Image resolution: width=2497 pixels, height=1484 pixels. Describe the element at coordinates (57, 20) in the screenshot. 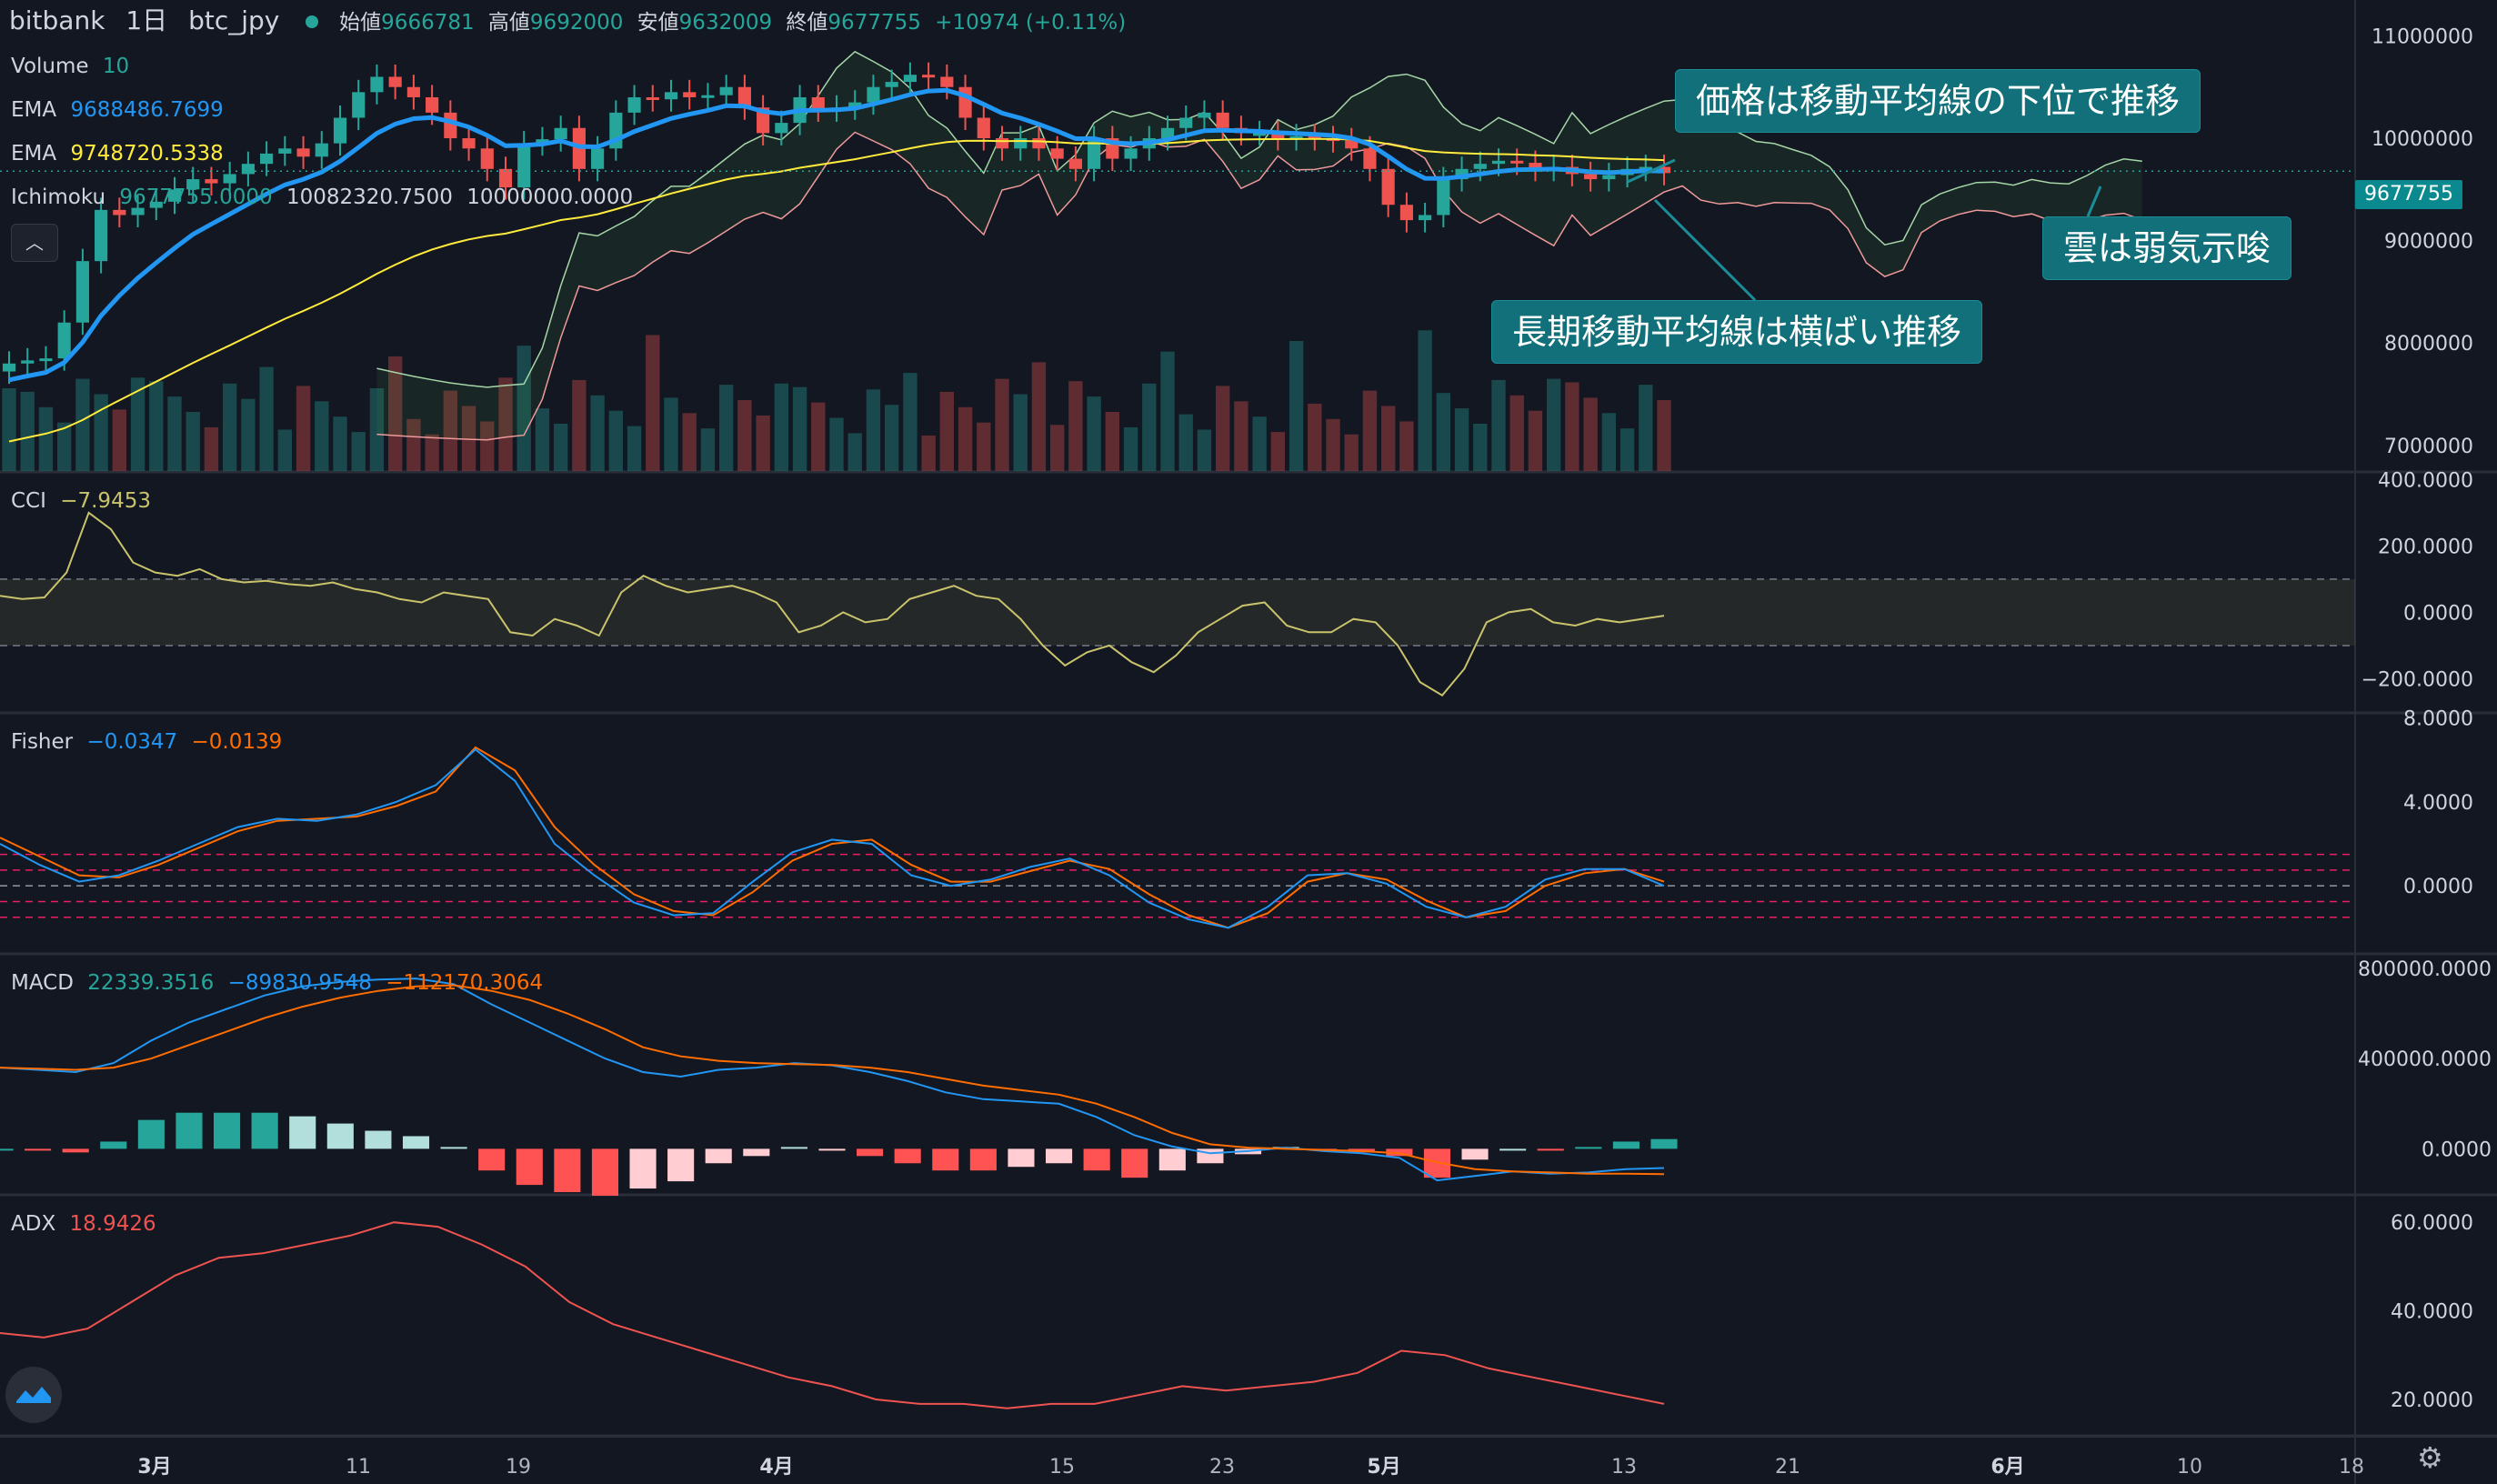

I see `exchange-name: bitbank` at that location.